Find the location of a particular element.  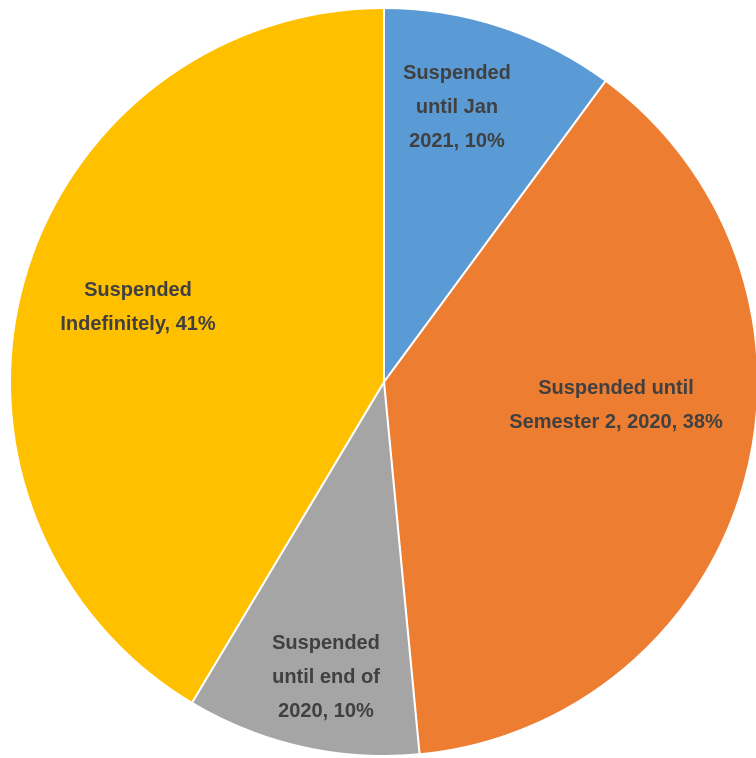

slice-label-1: Suspended until Jan 2021, 10% is located at coordinates (457, 107).